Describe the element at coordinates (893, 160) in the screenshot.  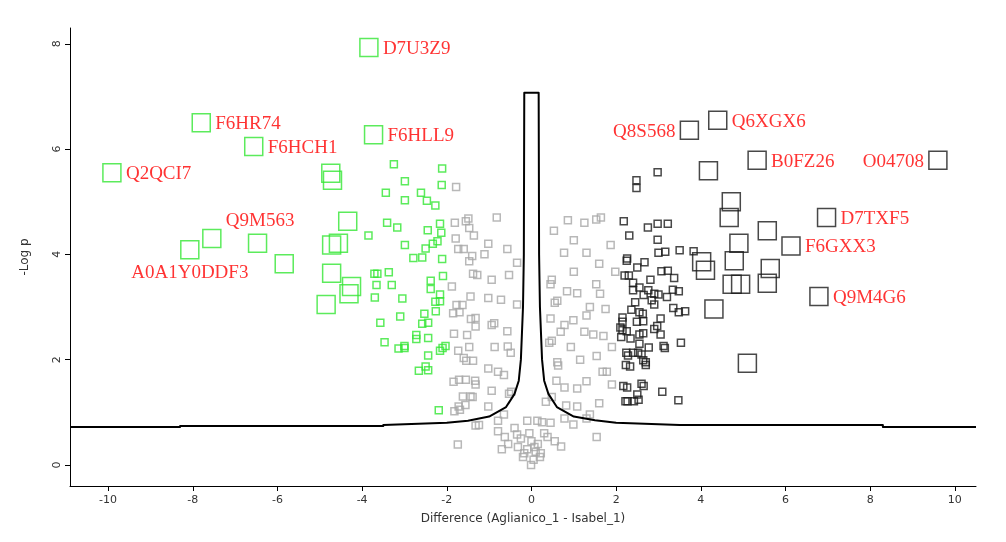
I see `annotation: O04708` at that location.